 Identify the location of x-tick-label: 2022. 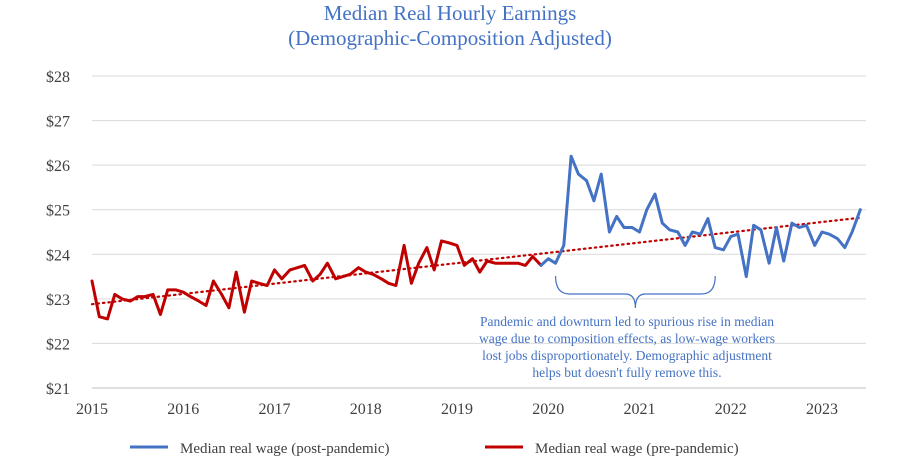
(731, 409).